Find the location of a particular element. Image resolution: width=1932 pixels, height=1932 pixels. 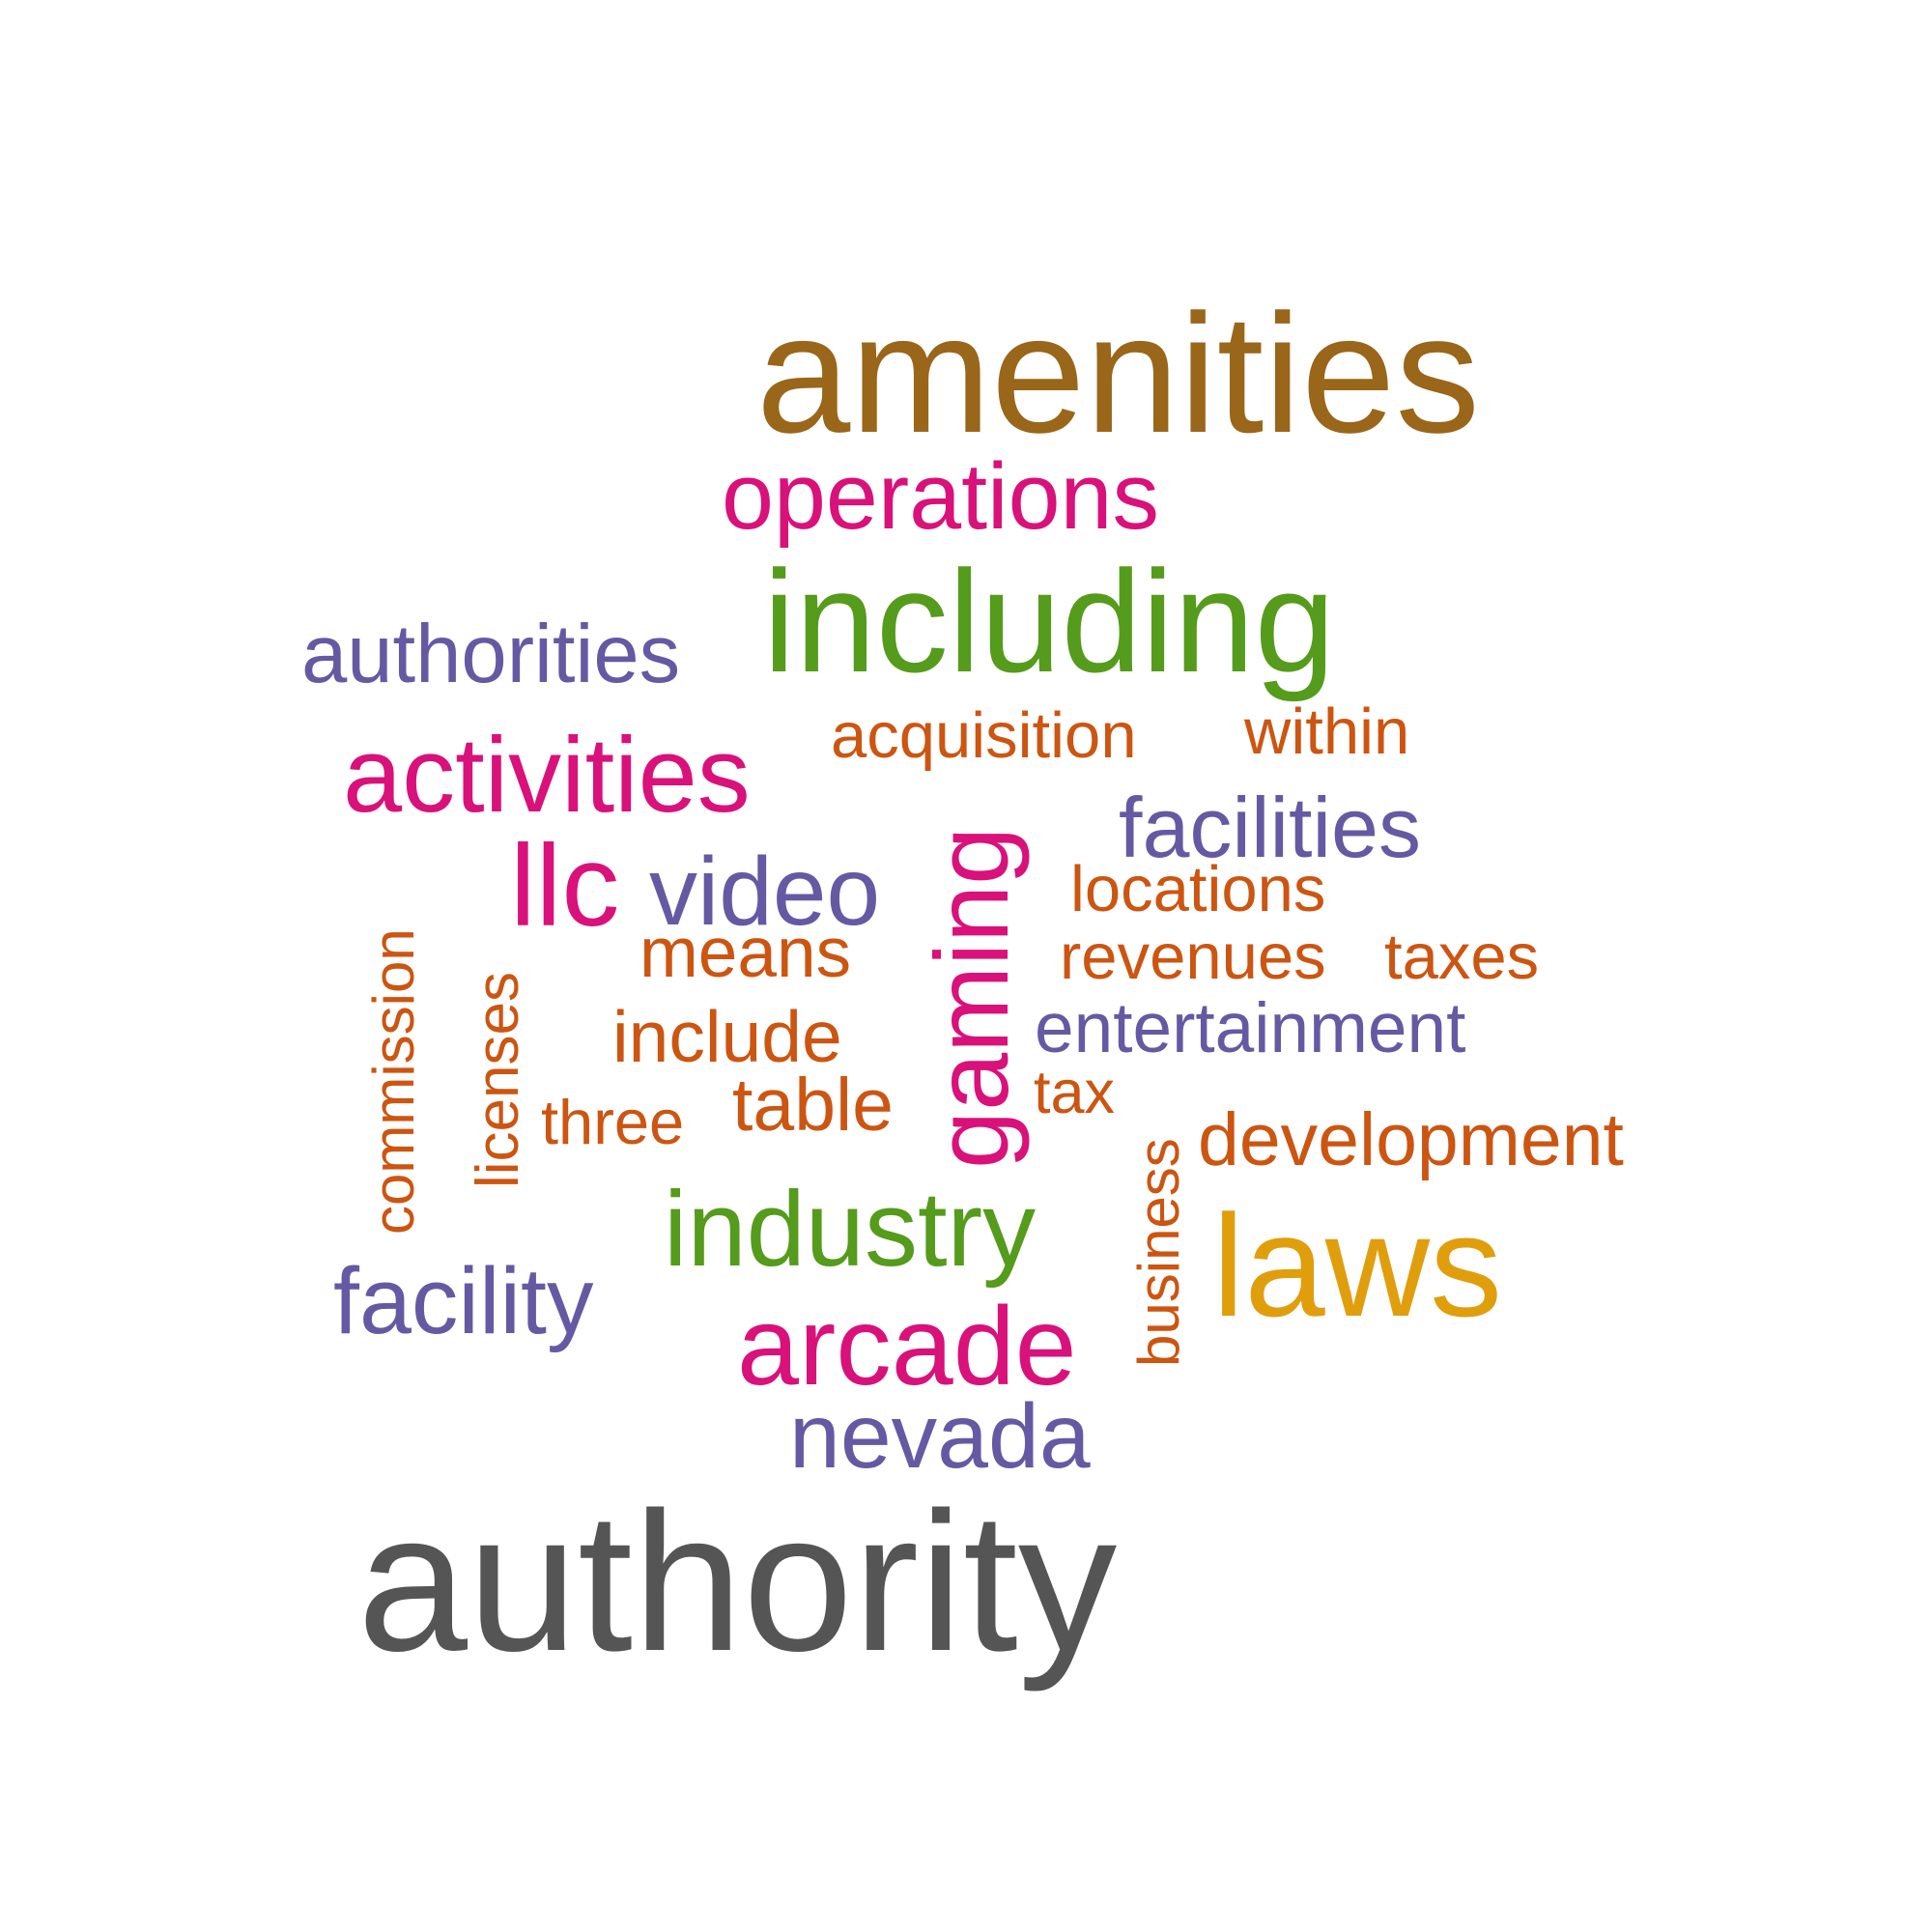

word-laws: laws is located at coordinates (1357, 1265).